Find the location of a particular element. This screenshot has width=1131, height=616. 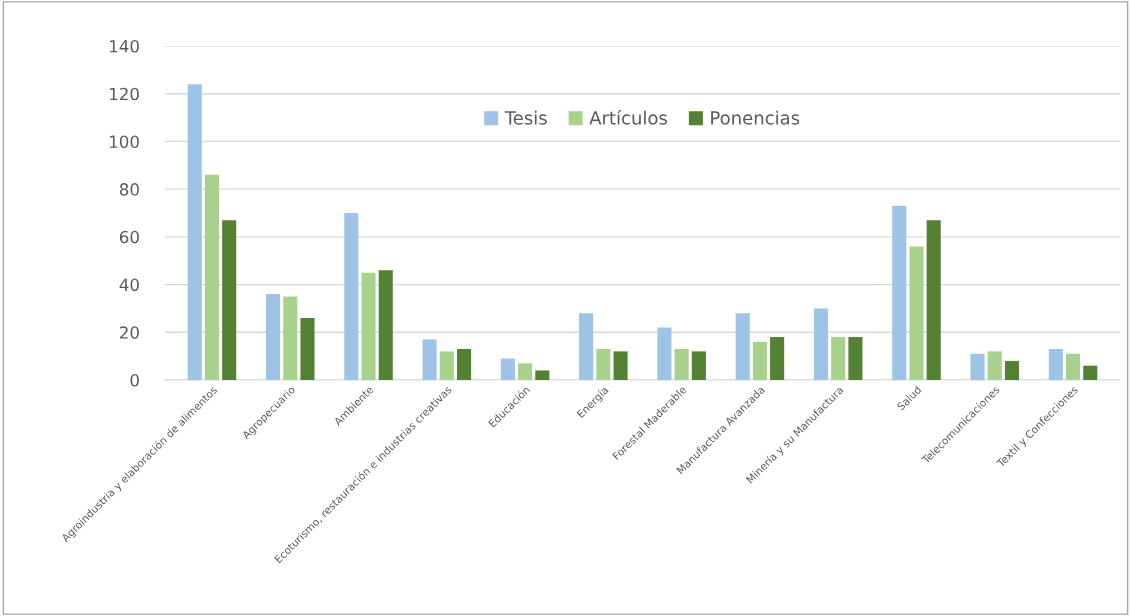

legend-label: Artículos is located at coordinates (628, 117).